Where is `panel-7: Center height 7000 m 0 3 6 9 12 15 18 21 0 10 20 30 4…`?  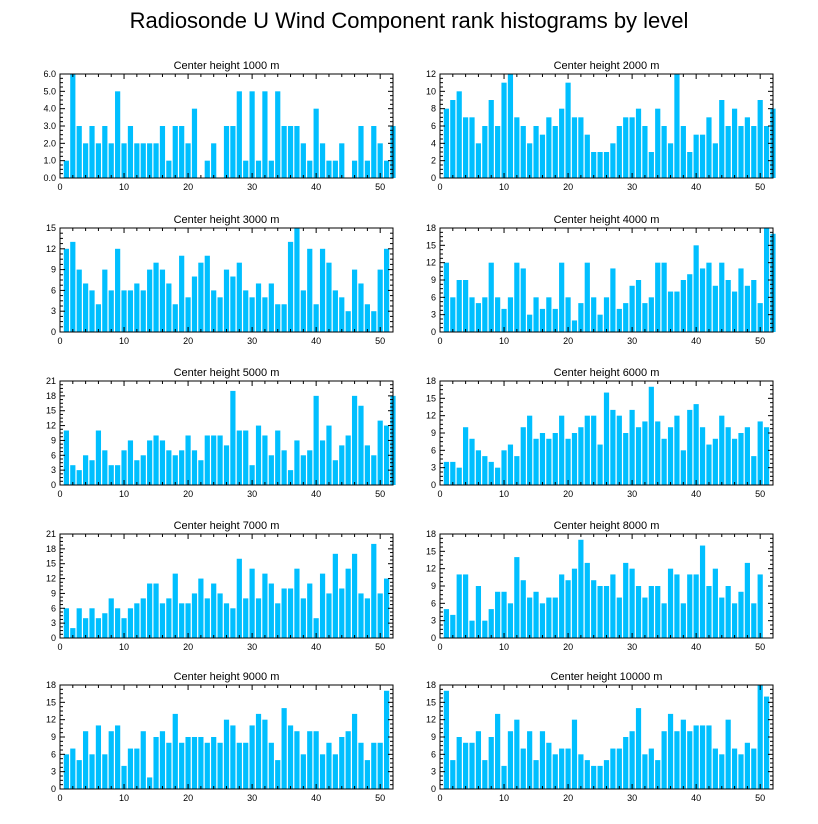
panel-7: Center height 7000 m 0 3 6 9 12 15 18 21 0 10 20 30 4… is located at coordinates (220, 586).